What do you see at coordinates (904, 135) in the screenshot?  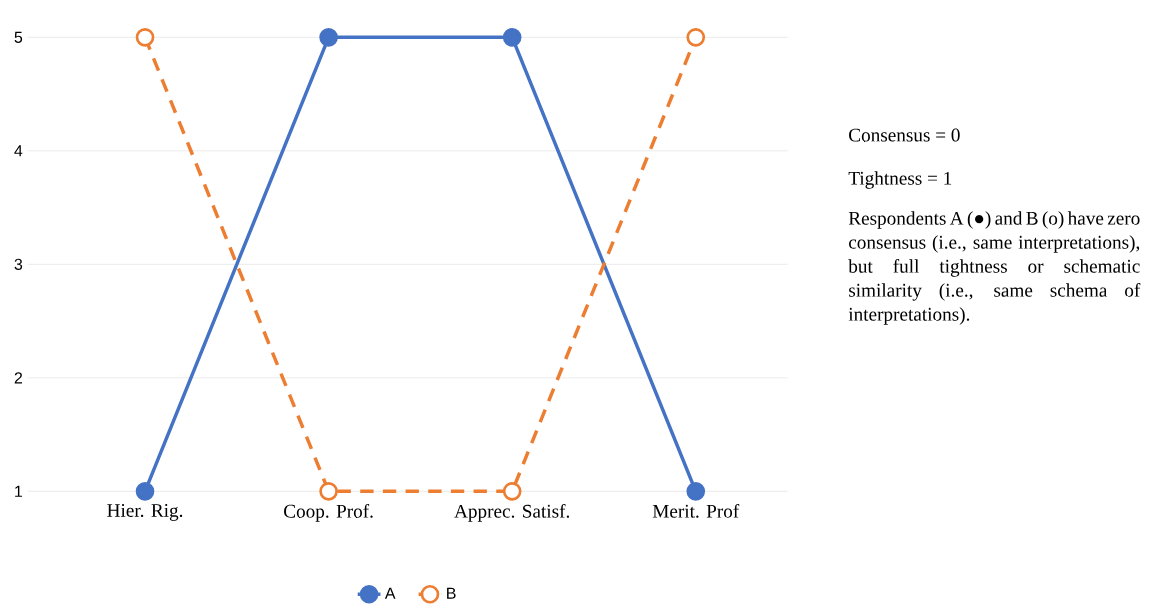 I see `text: Consensus = 0` at bounding box center [904, 135].